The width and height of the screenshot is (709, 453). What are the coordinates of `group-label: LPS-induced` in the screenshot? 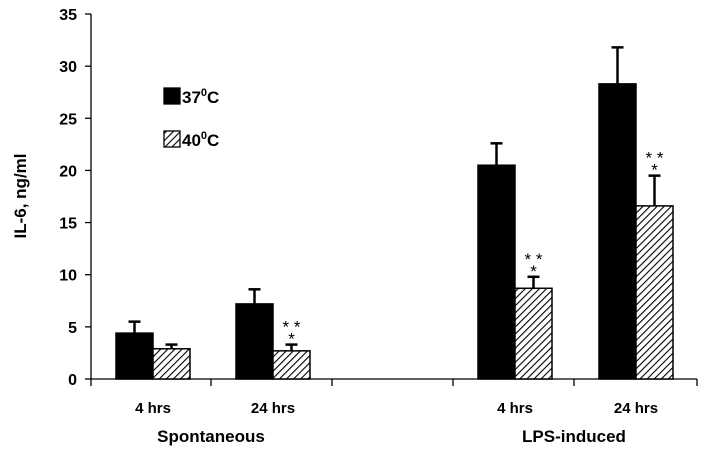 It's located at (574, 436).